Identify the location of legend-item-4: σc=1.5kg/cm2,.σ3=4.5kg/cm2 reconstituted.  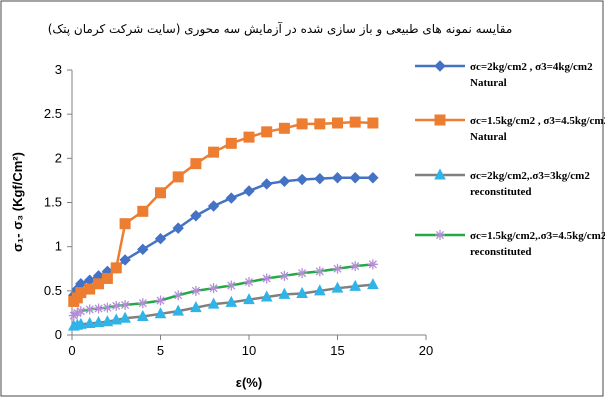
(510, 244).